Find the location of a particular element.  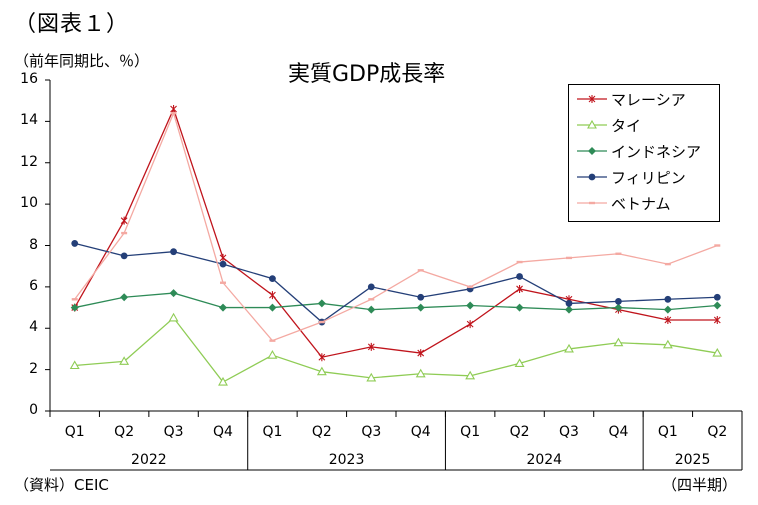

legend-swatch-vietnam is located at coordinates (592, 203).